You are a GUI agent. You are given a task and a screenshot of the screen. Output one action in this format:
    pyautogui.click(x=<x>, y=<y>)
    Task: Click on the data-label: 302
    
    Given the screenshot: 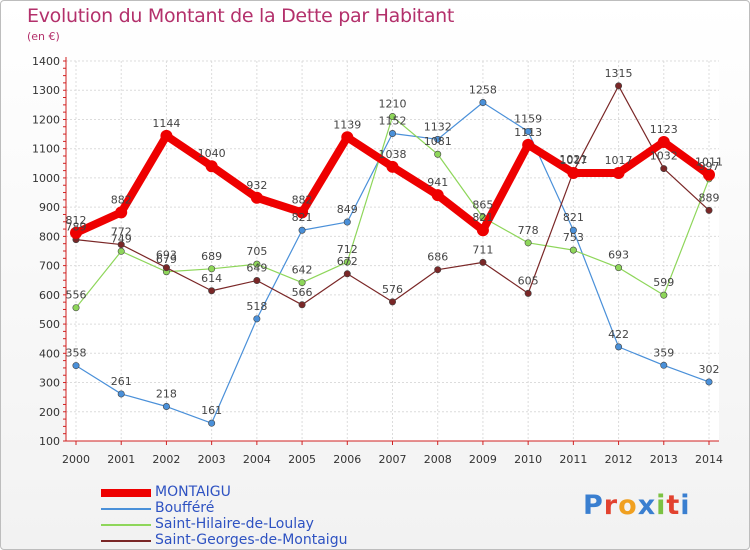 What is the action you would take?
    pyautogui.click(x=709, y=369)
    